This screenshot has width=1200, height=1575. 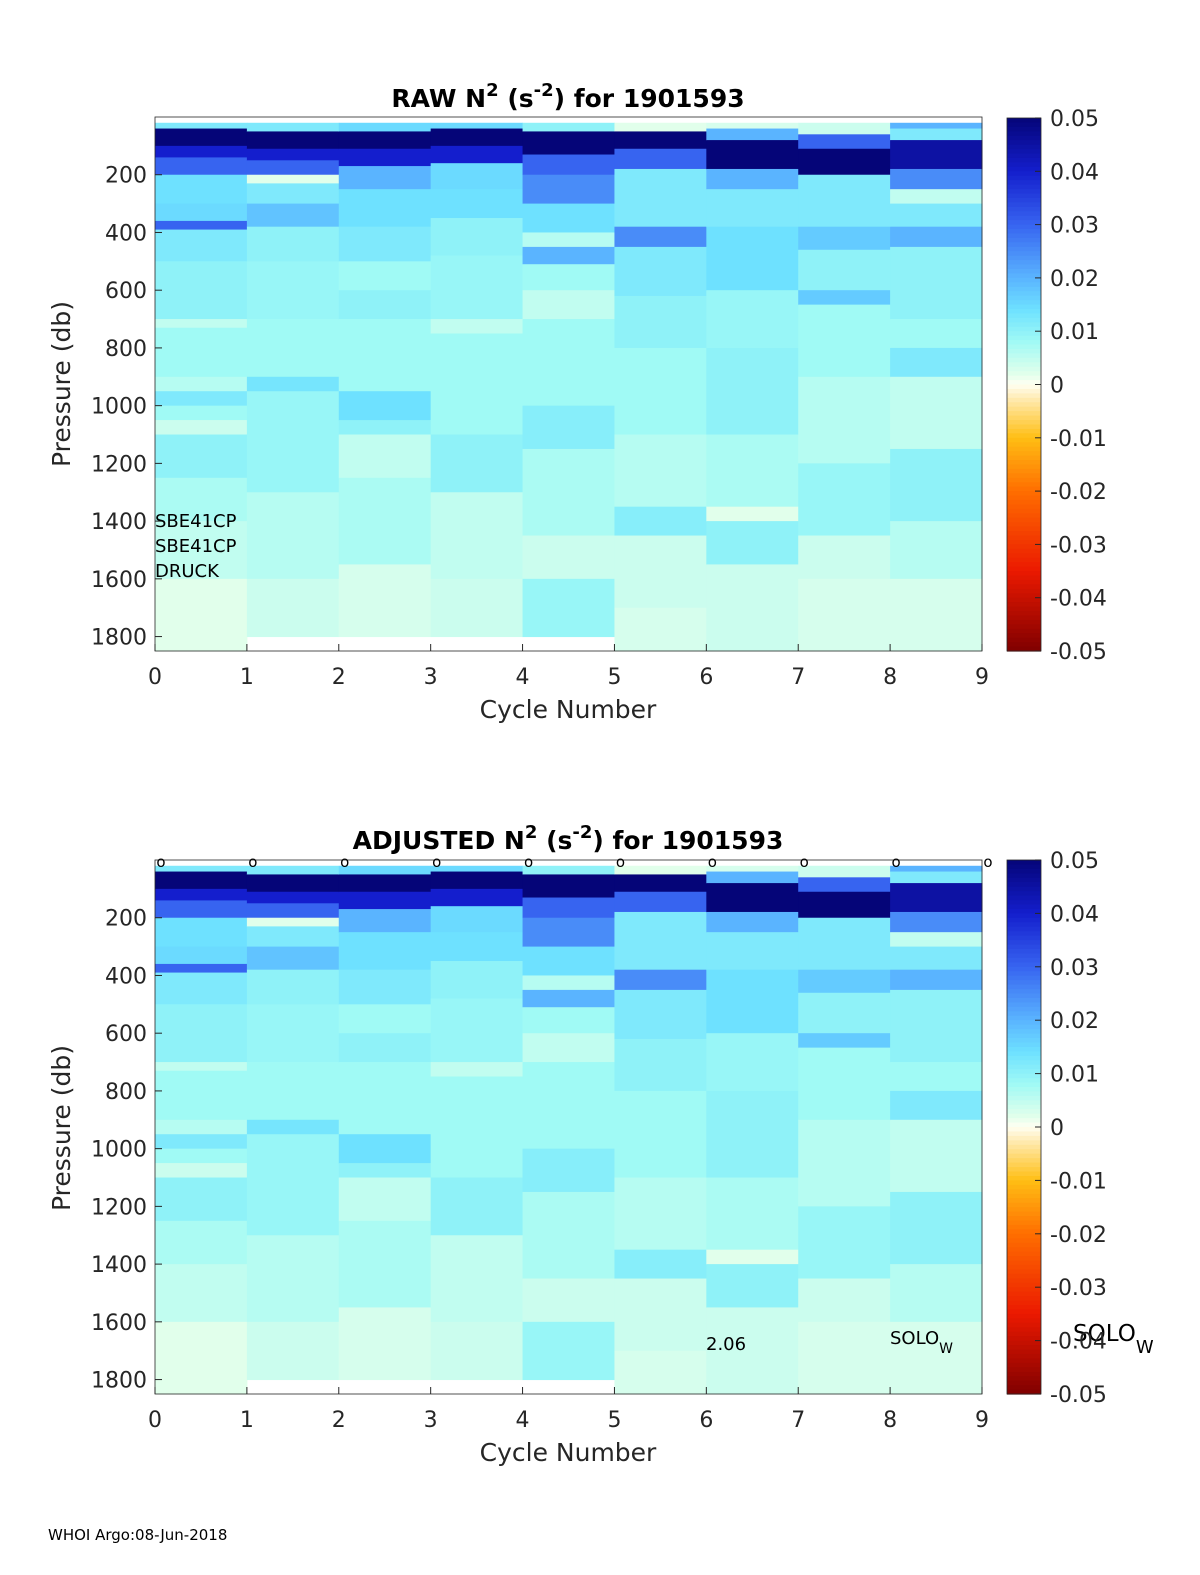 I want to click on x-tick-label: 3, so click(x=431, y=1420).